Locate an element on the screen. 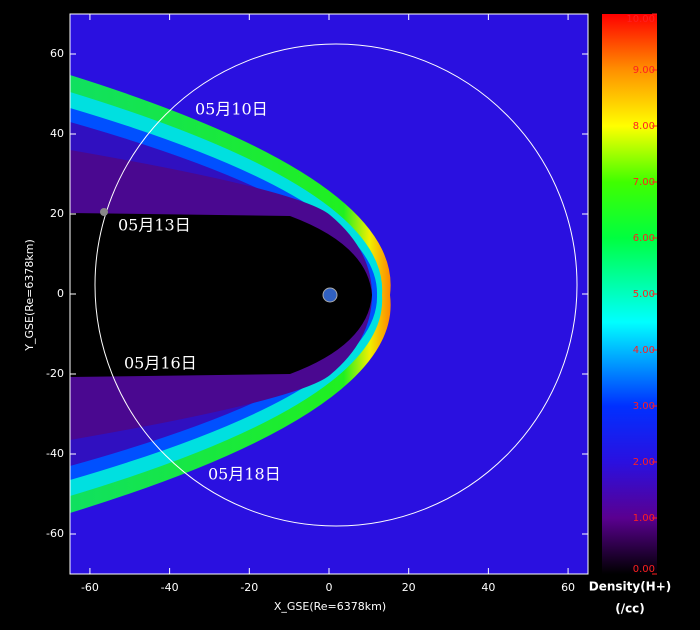 The image size is (700, 630). colorbar-tick-label: 9.00 is located at coordinates (644, 70).